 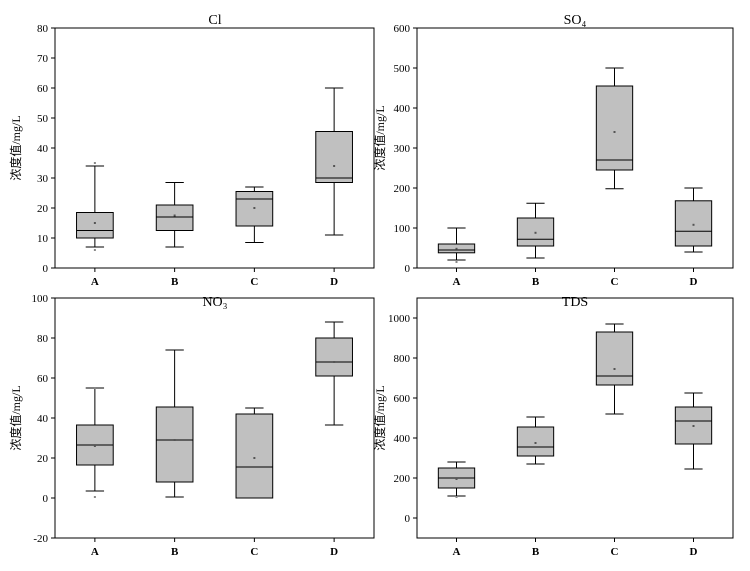 I want to click on box-so4-c, so click(x=614, y=128).